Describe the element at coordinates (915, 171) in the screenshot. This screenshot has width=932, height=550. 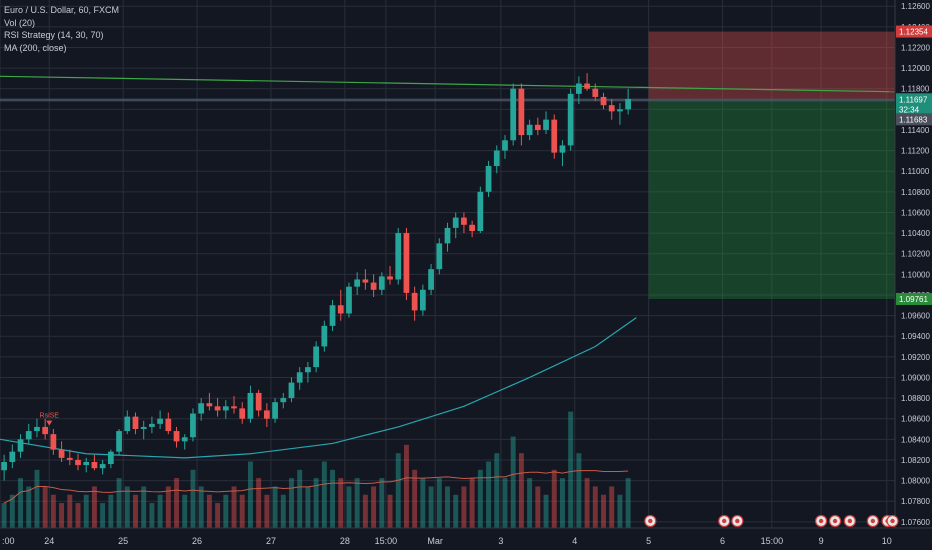
I see `price-axis-tick: 1.11000` at that location.